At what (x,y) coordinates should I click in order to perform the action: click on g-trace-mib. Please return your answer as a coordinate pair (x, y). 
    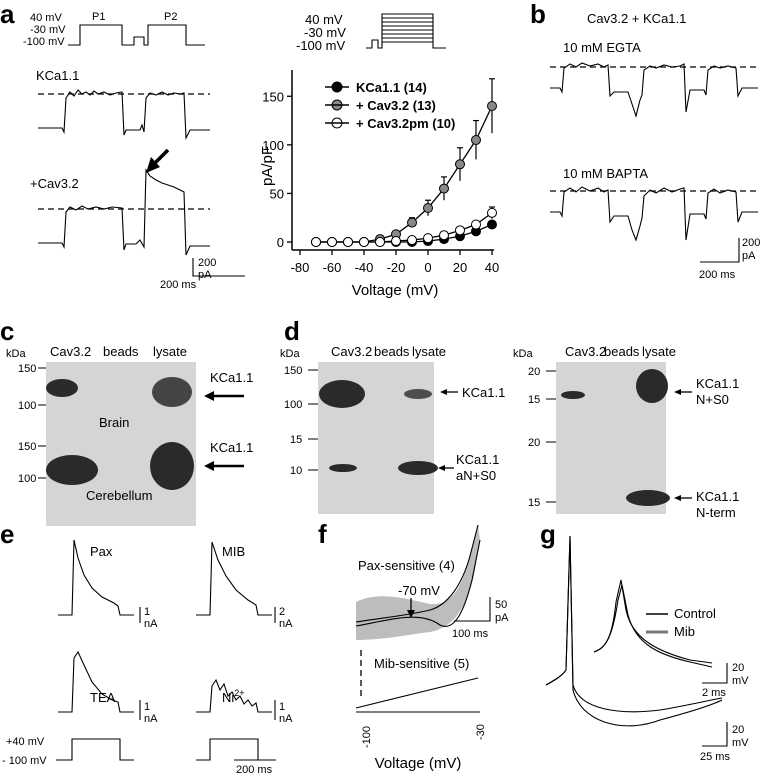
    Looking at the image, I should click on (634, 624).